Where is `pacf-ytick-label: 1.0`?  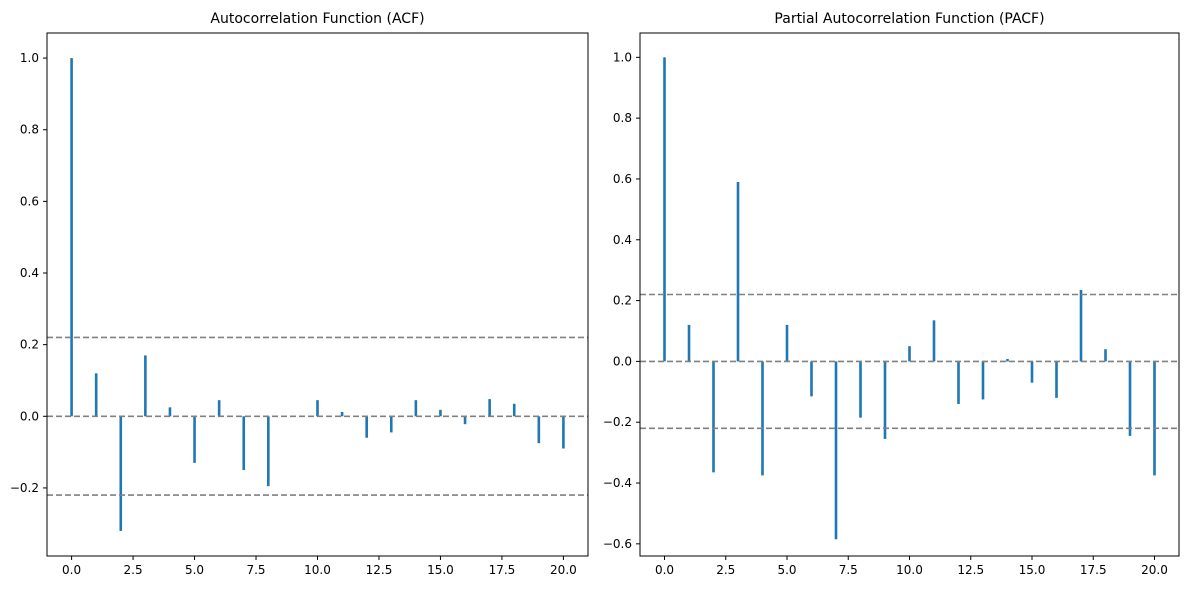
pacf-ytick-label: 1.0 is located at coordinates (622, 57).